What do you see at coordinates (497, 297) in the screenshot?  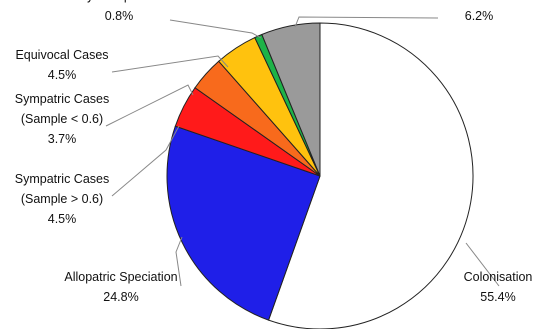 I see `slice-value-label: 55.4%` at bounding box center [497, 297].